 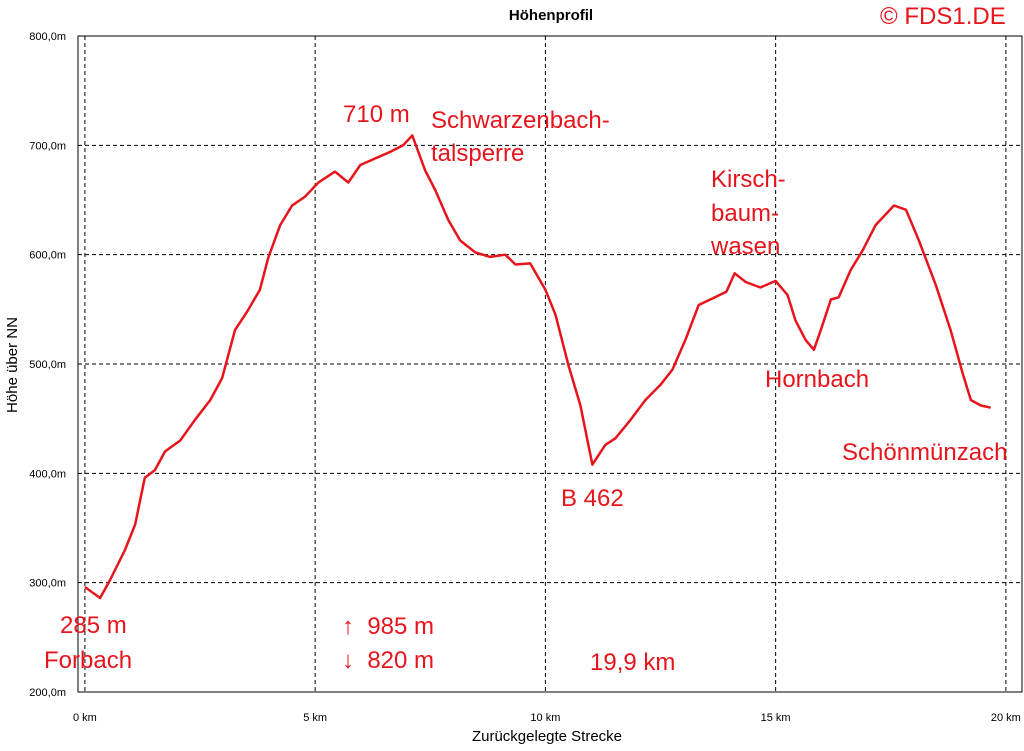 I want to click on x-tick-label: 0 km, so click(x=85, y=718).